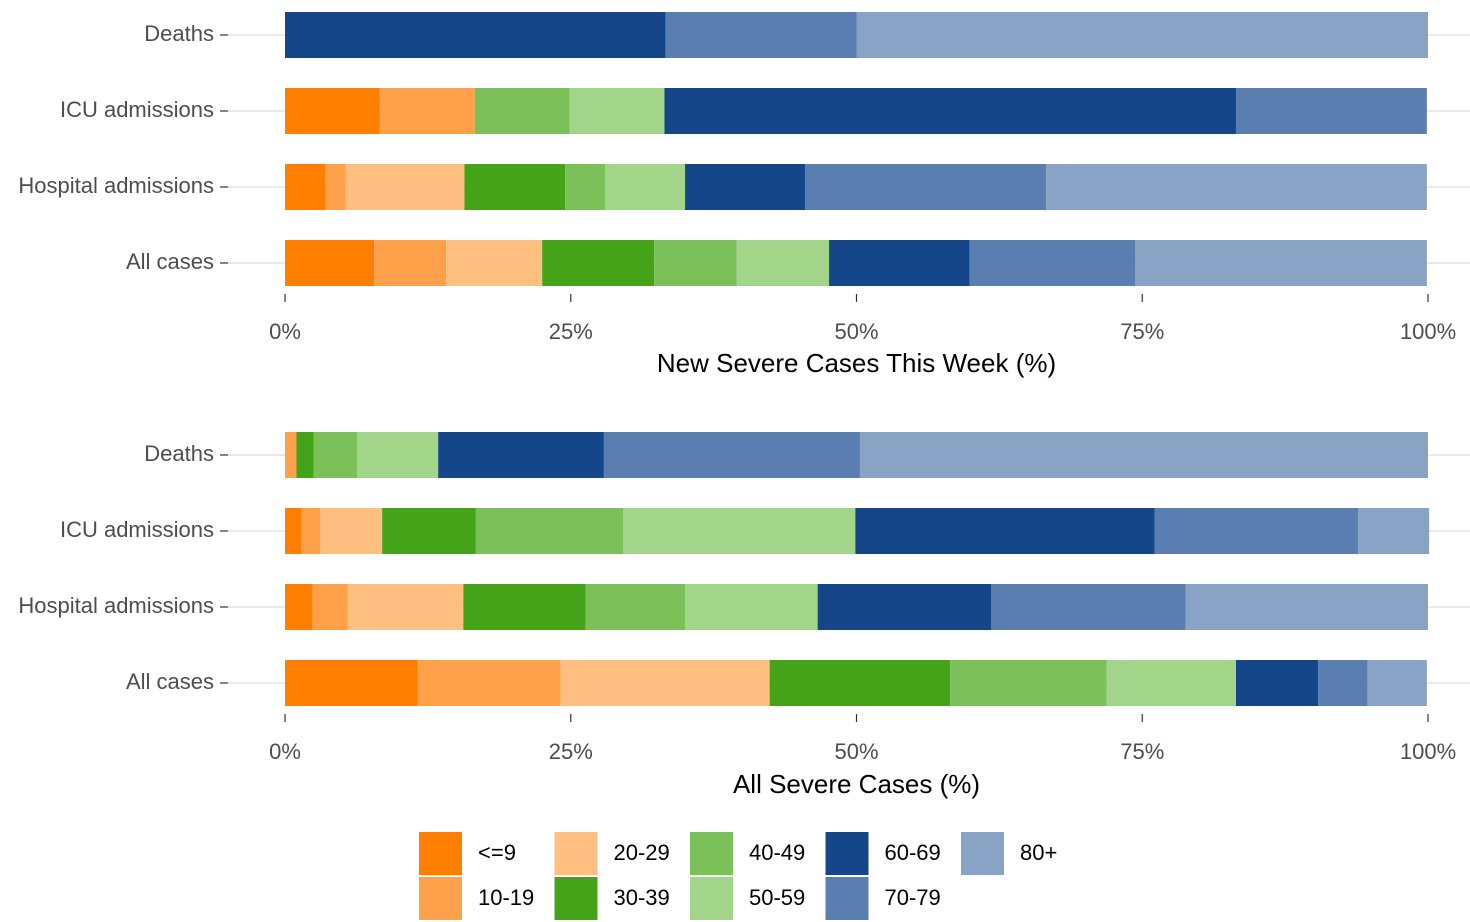 The width and height of the screenshot is (1470, 922). What do you see at coordinates (777, 852) in the screenshot?
I see `legend-label: 40-49` at bounding box center [777, 852].